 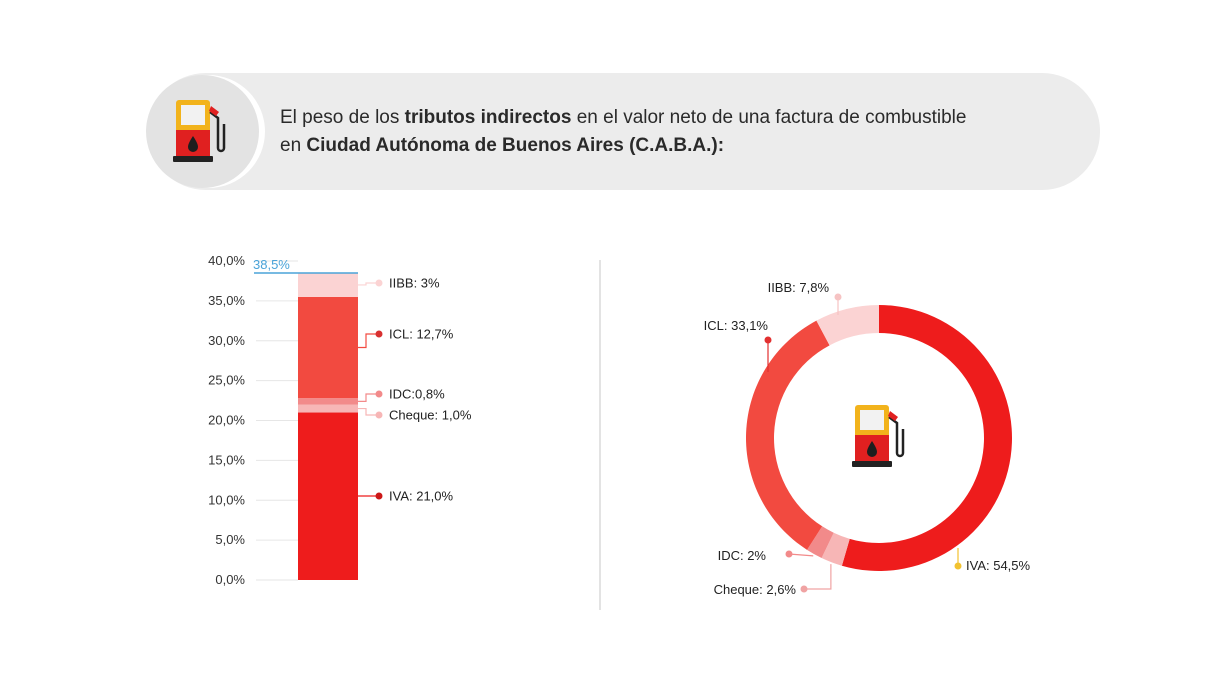 What do you see at coordinates (430, 415) in the screenshot?
I see `data-label-cheque: Cheque: 1,0%` at bounding box center [430, 415].